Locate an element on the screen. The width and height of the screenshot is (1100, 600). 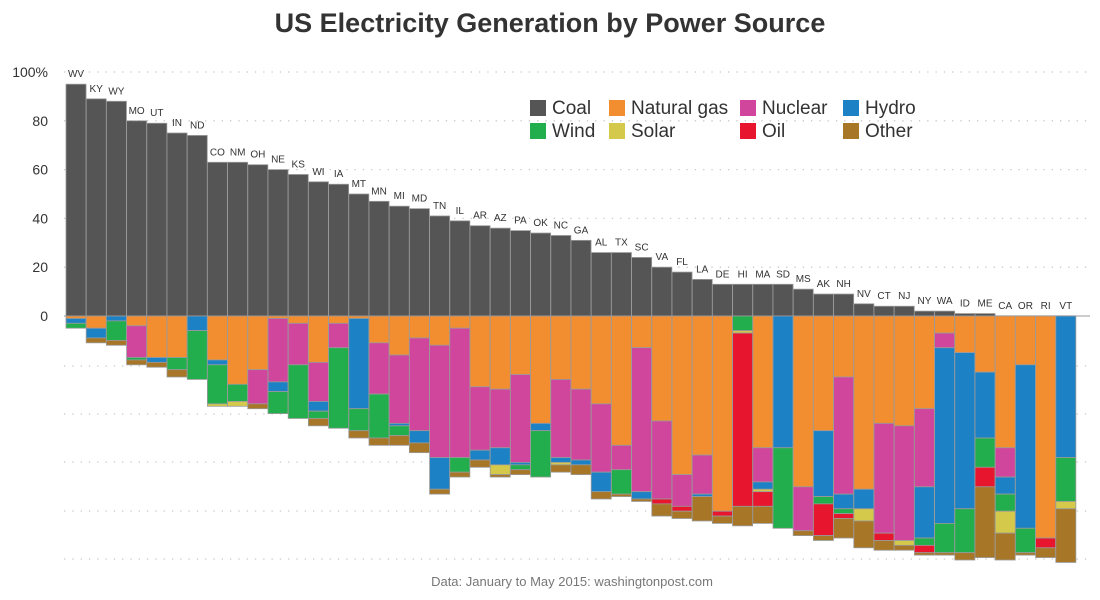
state-bar-wy is located at coordinates (116, 223).